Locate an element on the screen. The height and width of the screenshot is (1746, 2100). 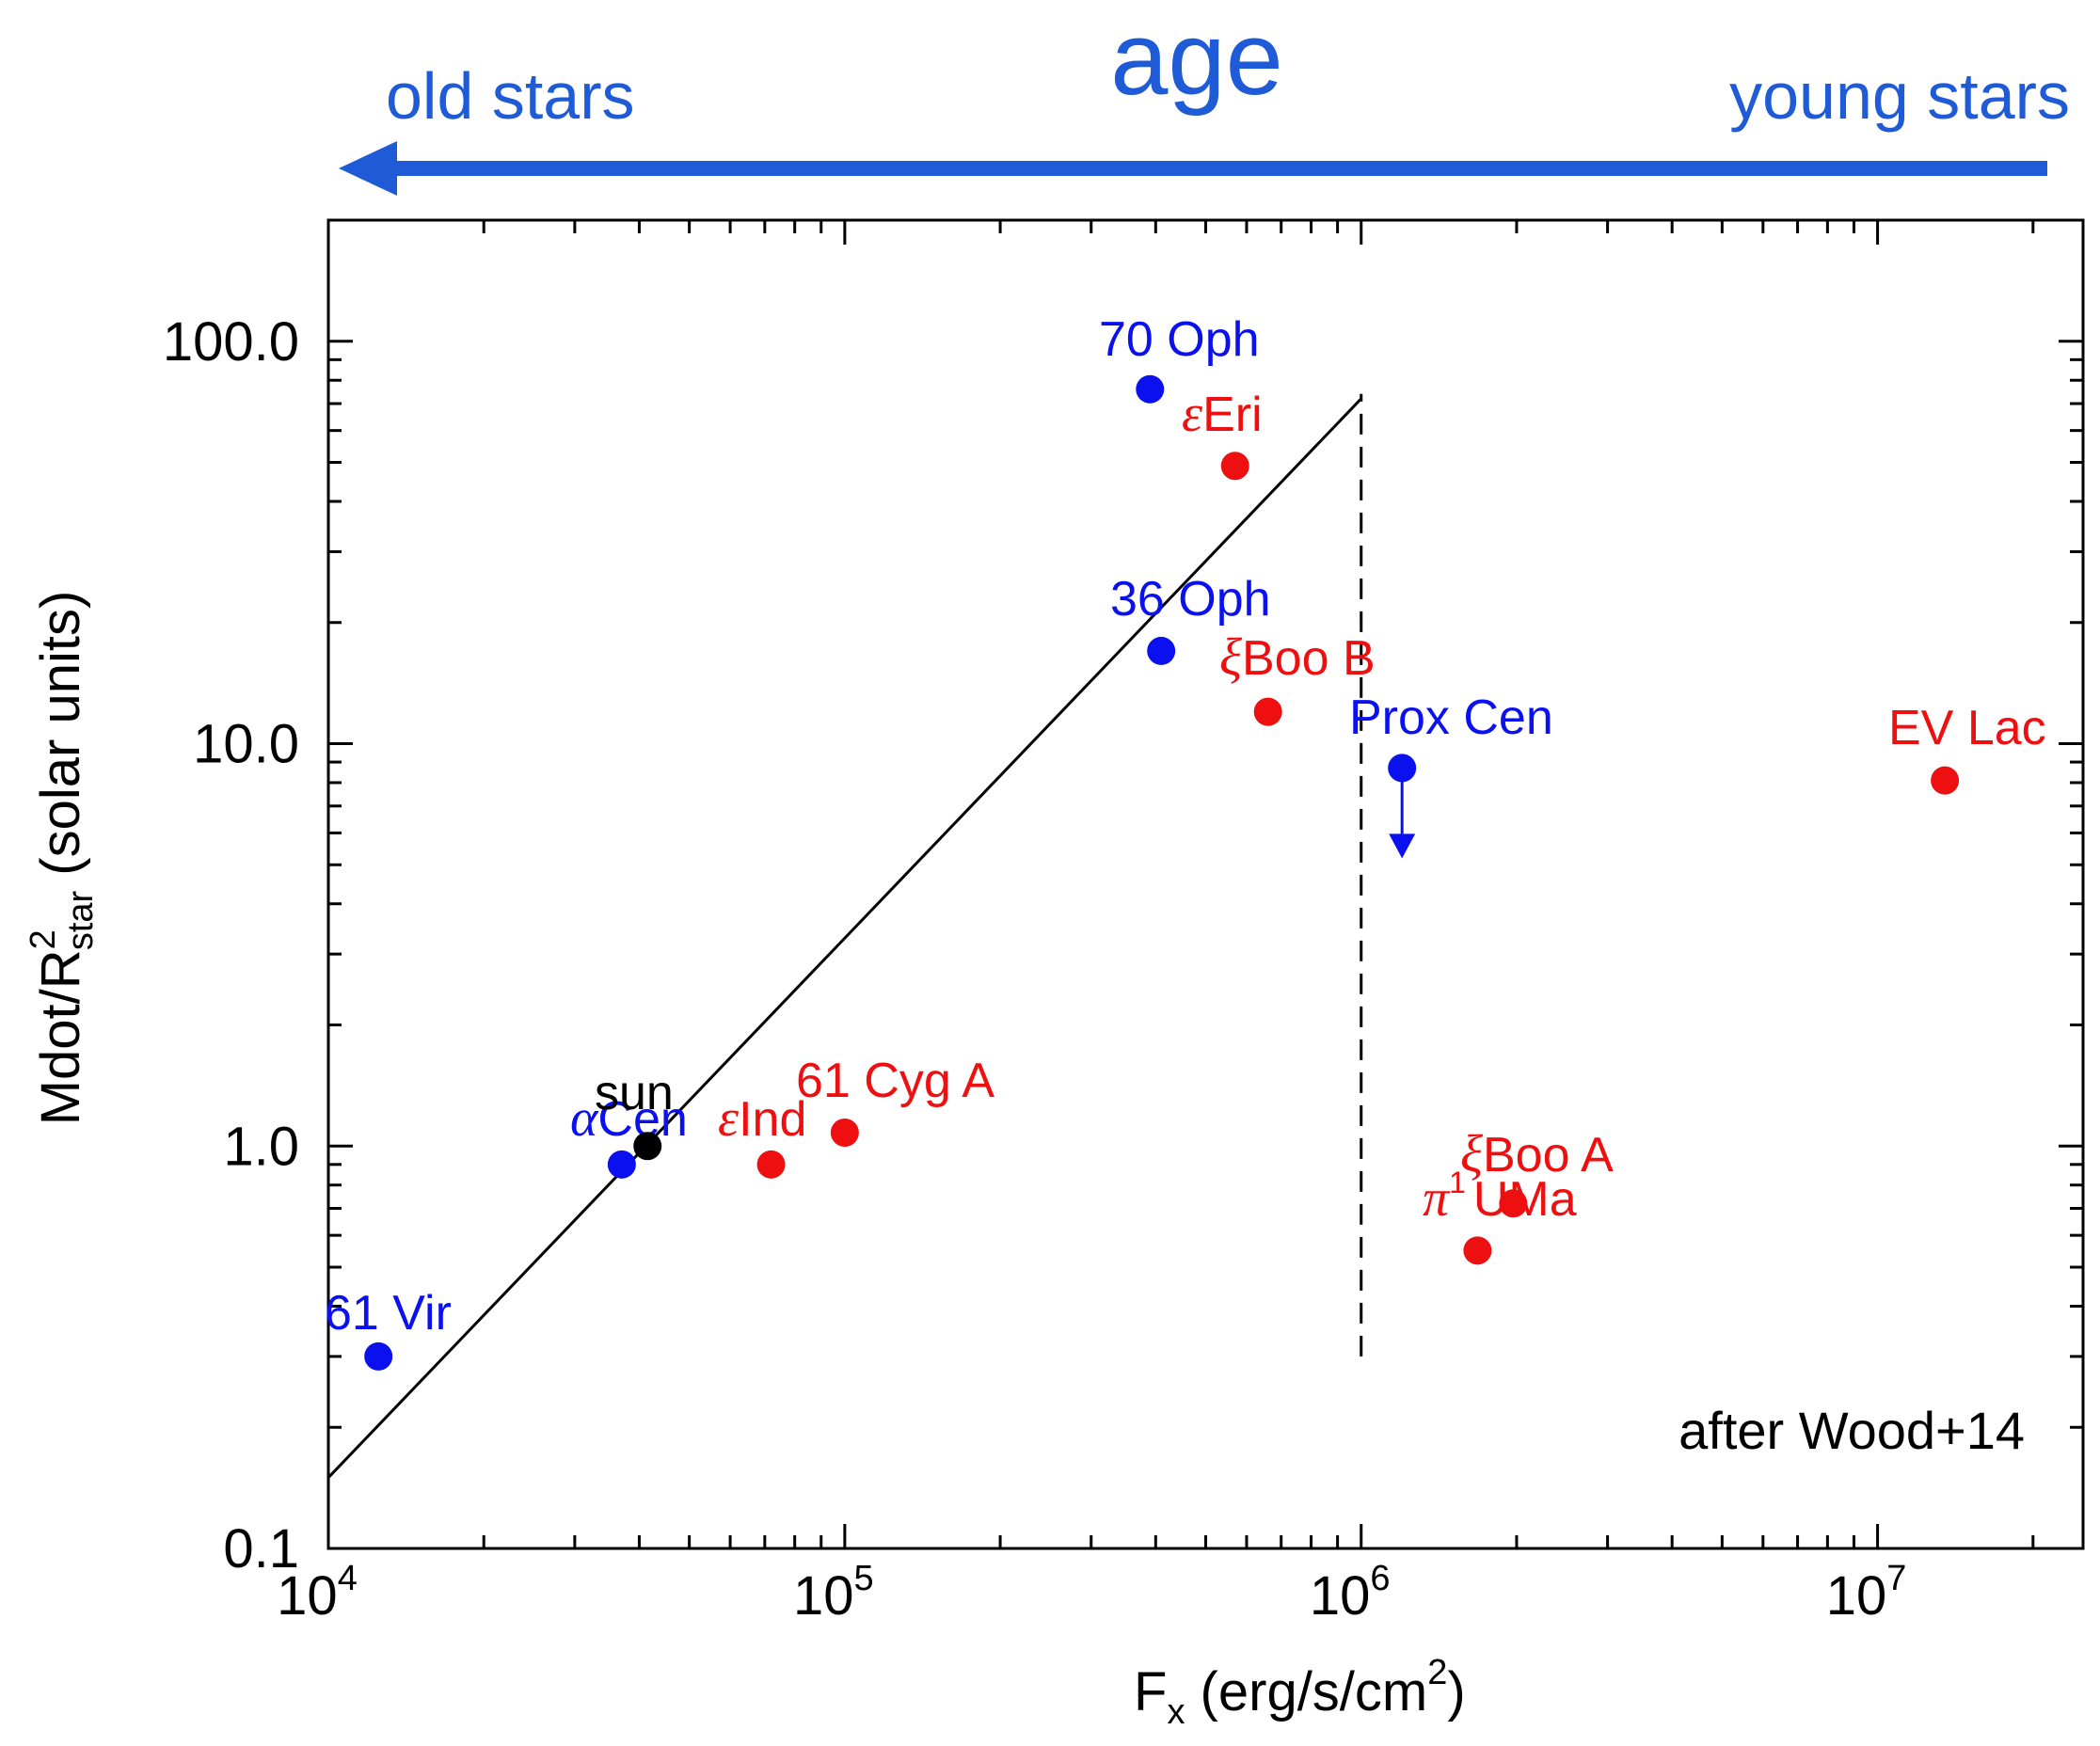
point-label: Prox Cen is located at coordinates (1451, 717).